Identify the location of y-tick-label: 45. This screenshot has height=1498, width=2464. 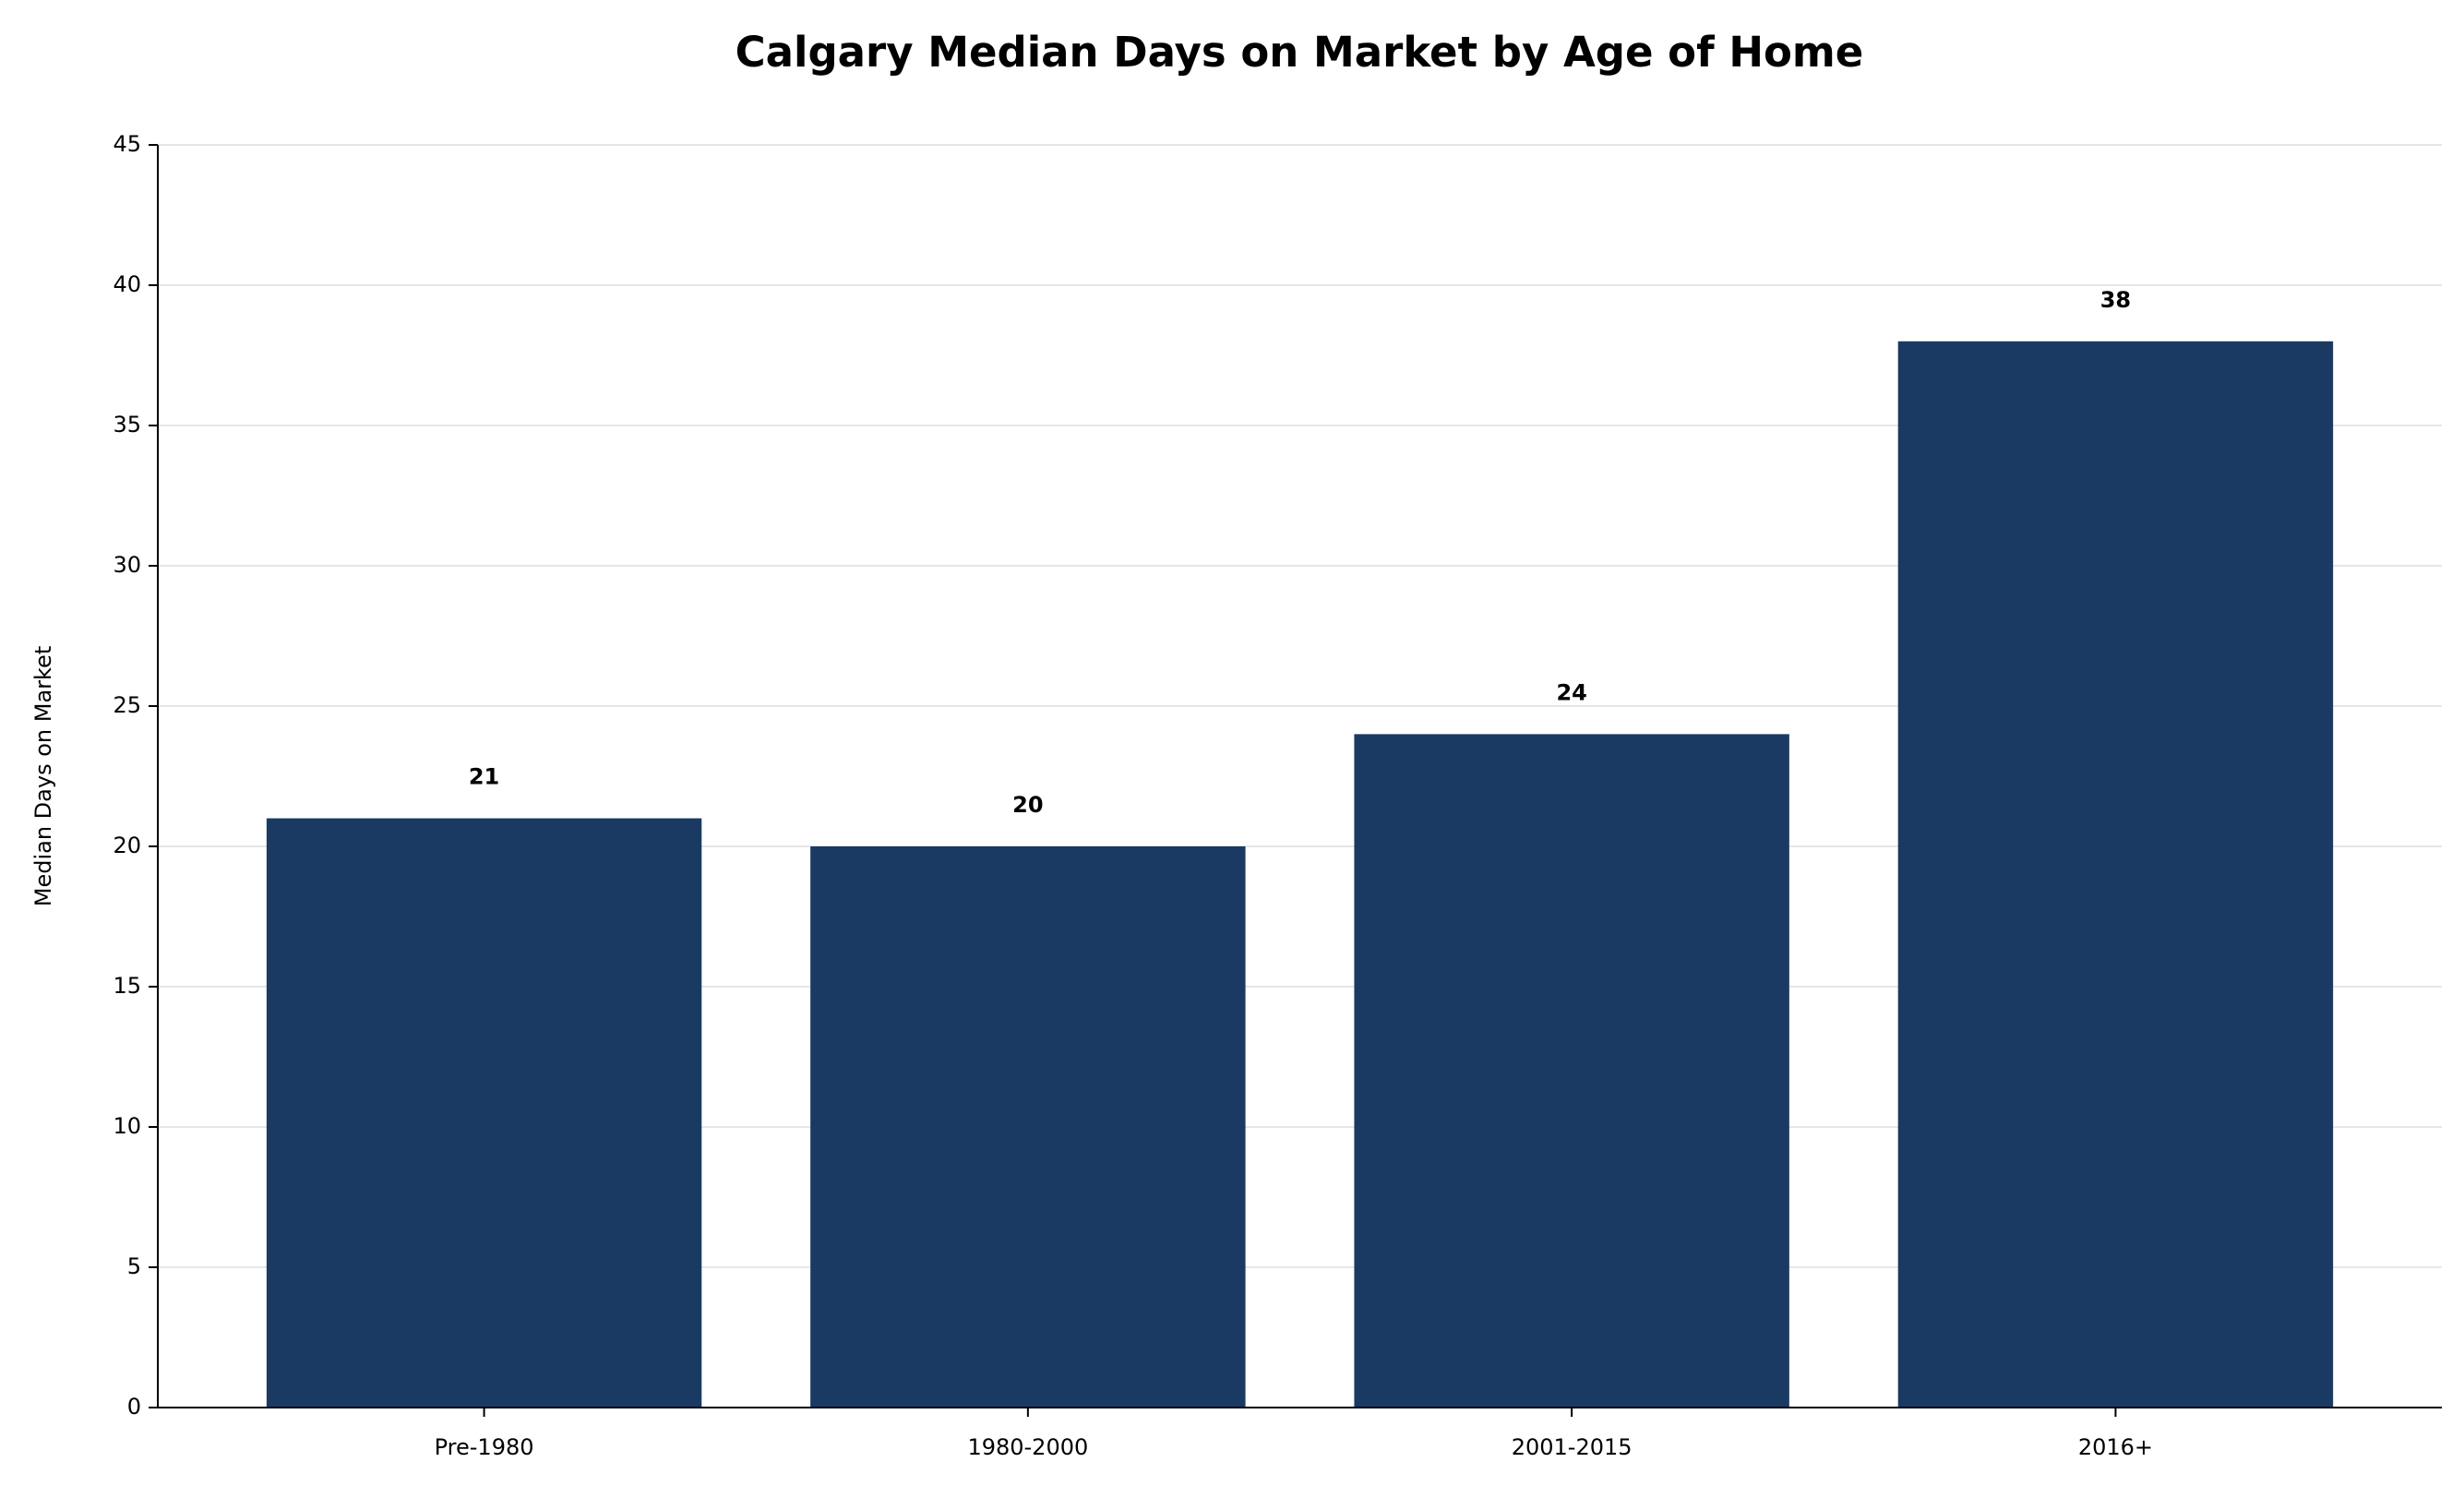
(127, 144).